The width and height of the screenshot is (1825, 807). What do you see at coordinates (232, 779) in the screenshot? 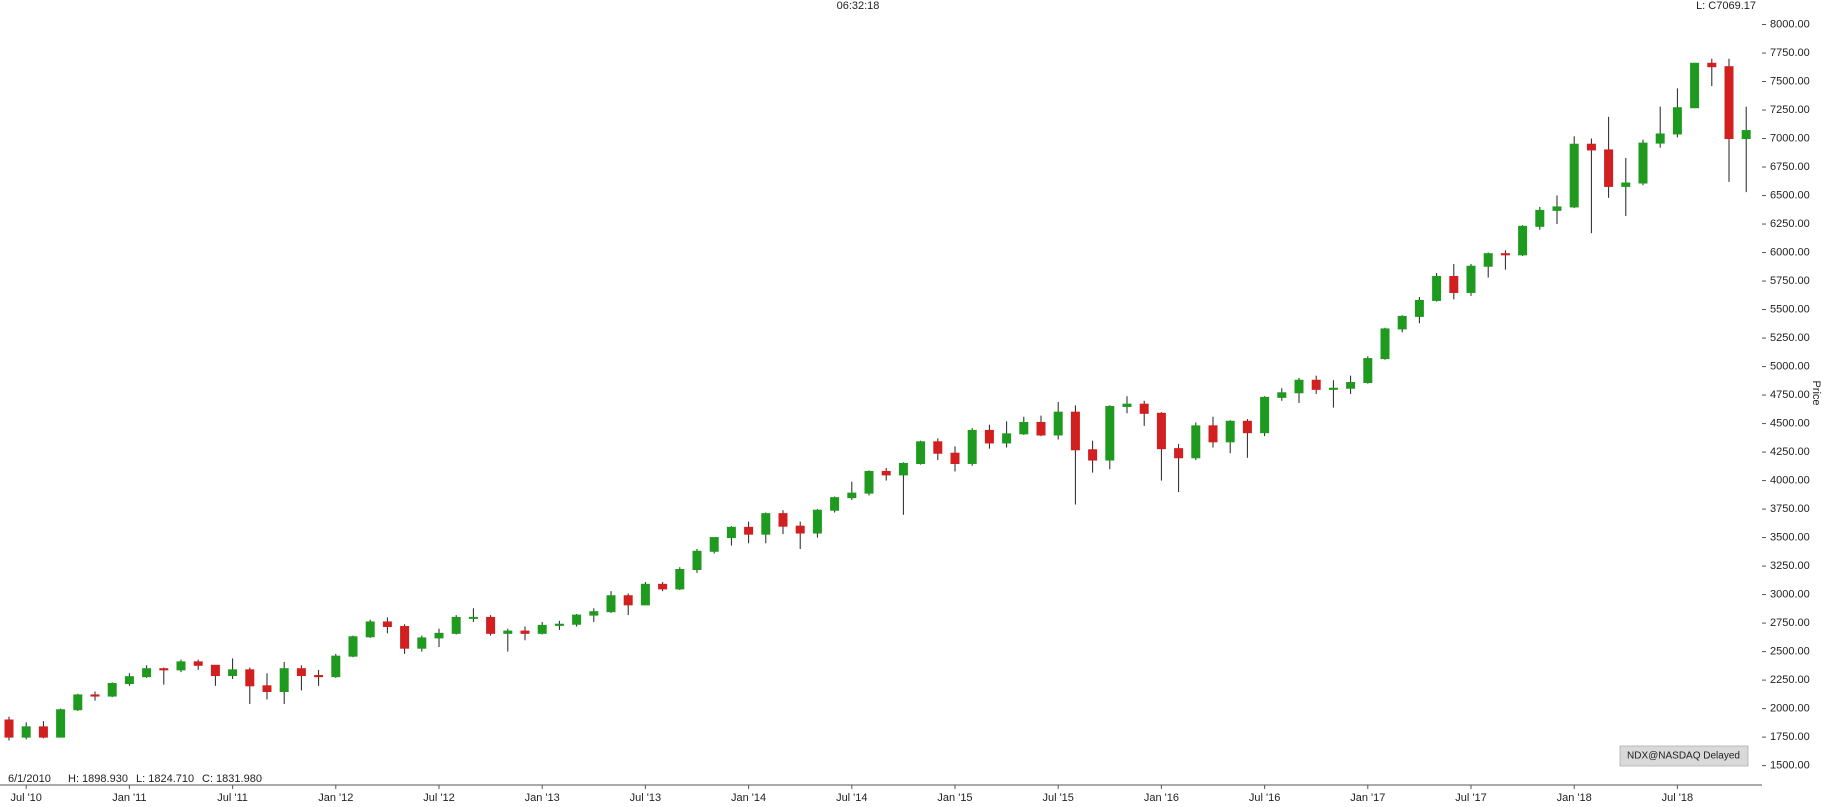
I see `info-close: C: 1831.980` at bounding box center [232, 779].